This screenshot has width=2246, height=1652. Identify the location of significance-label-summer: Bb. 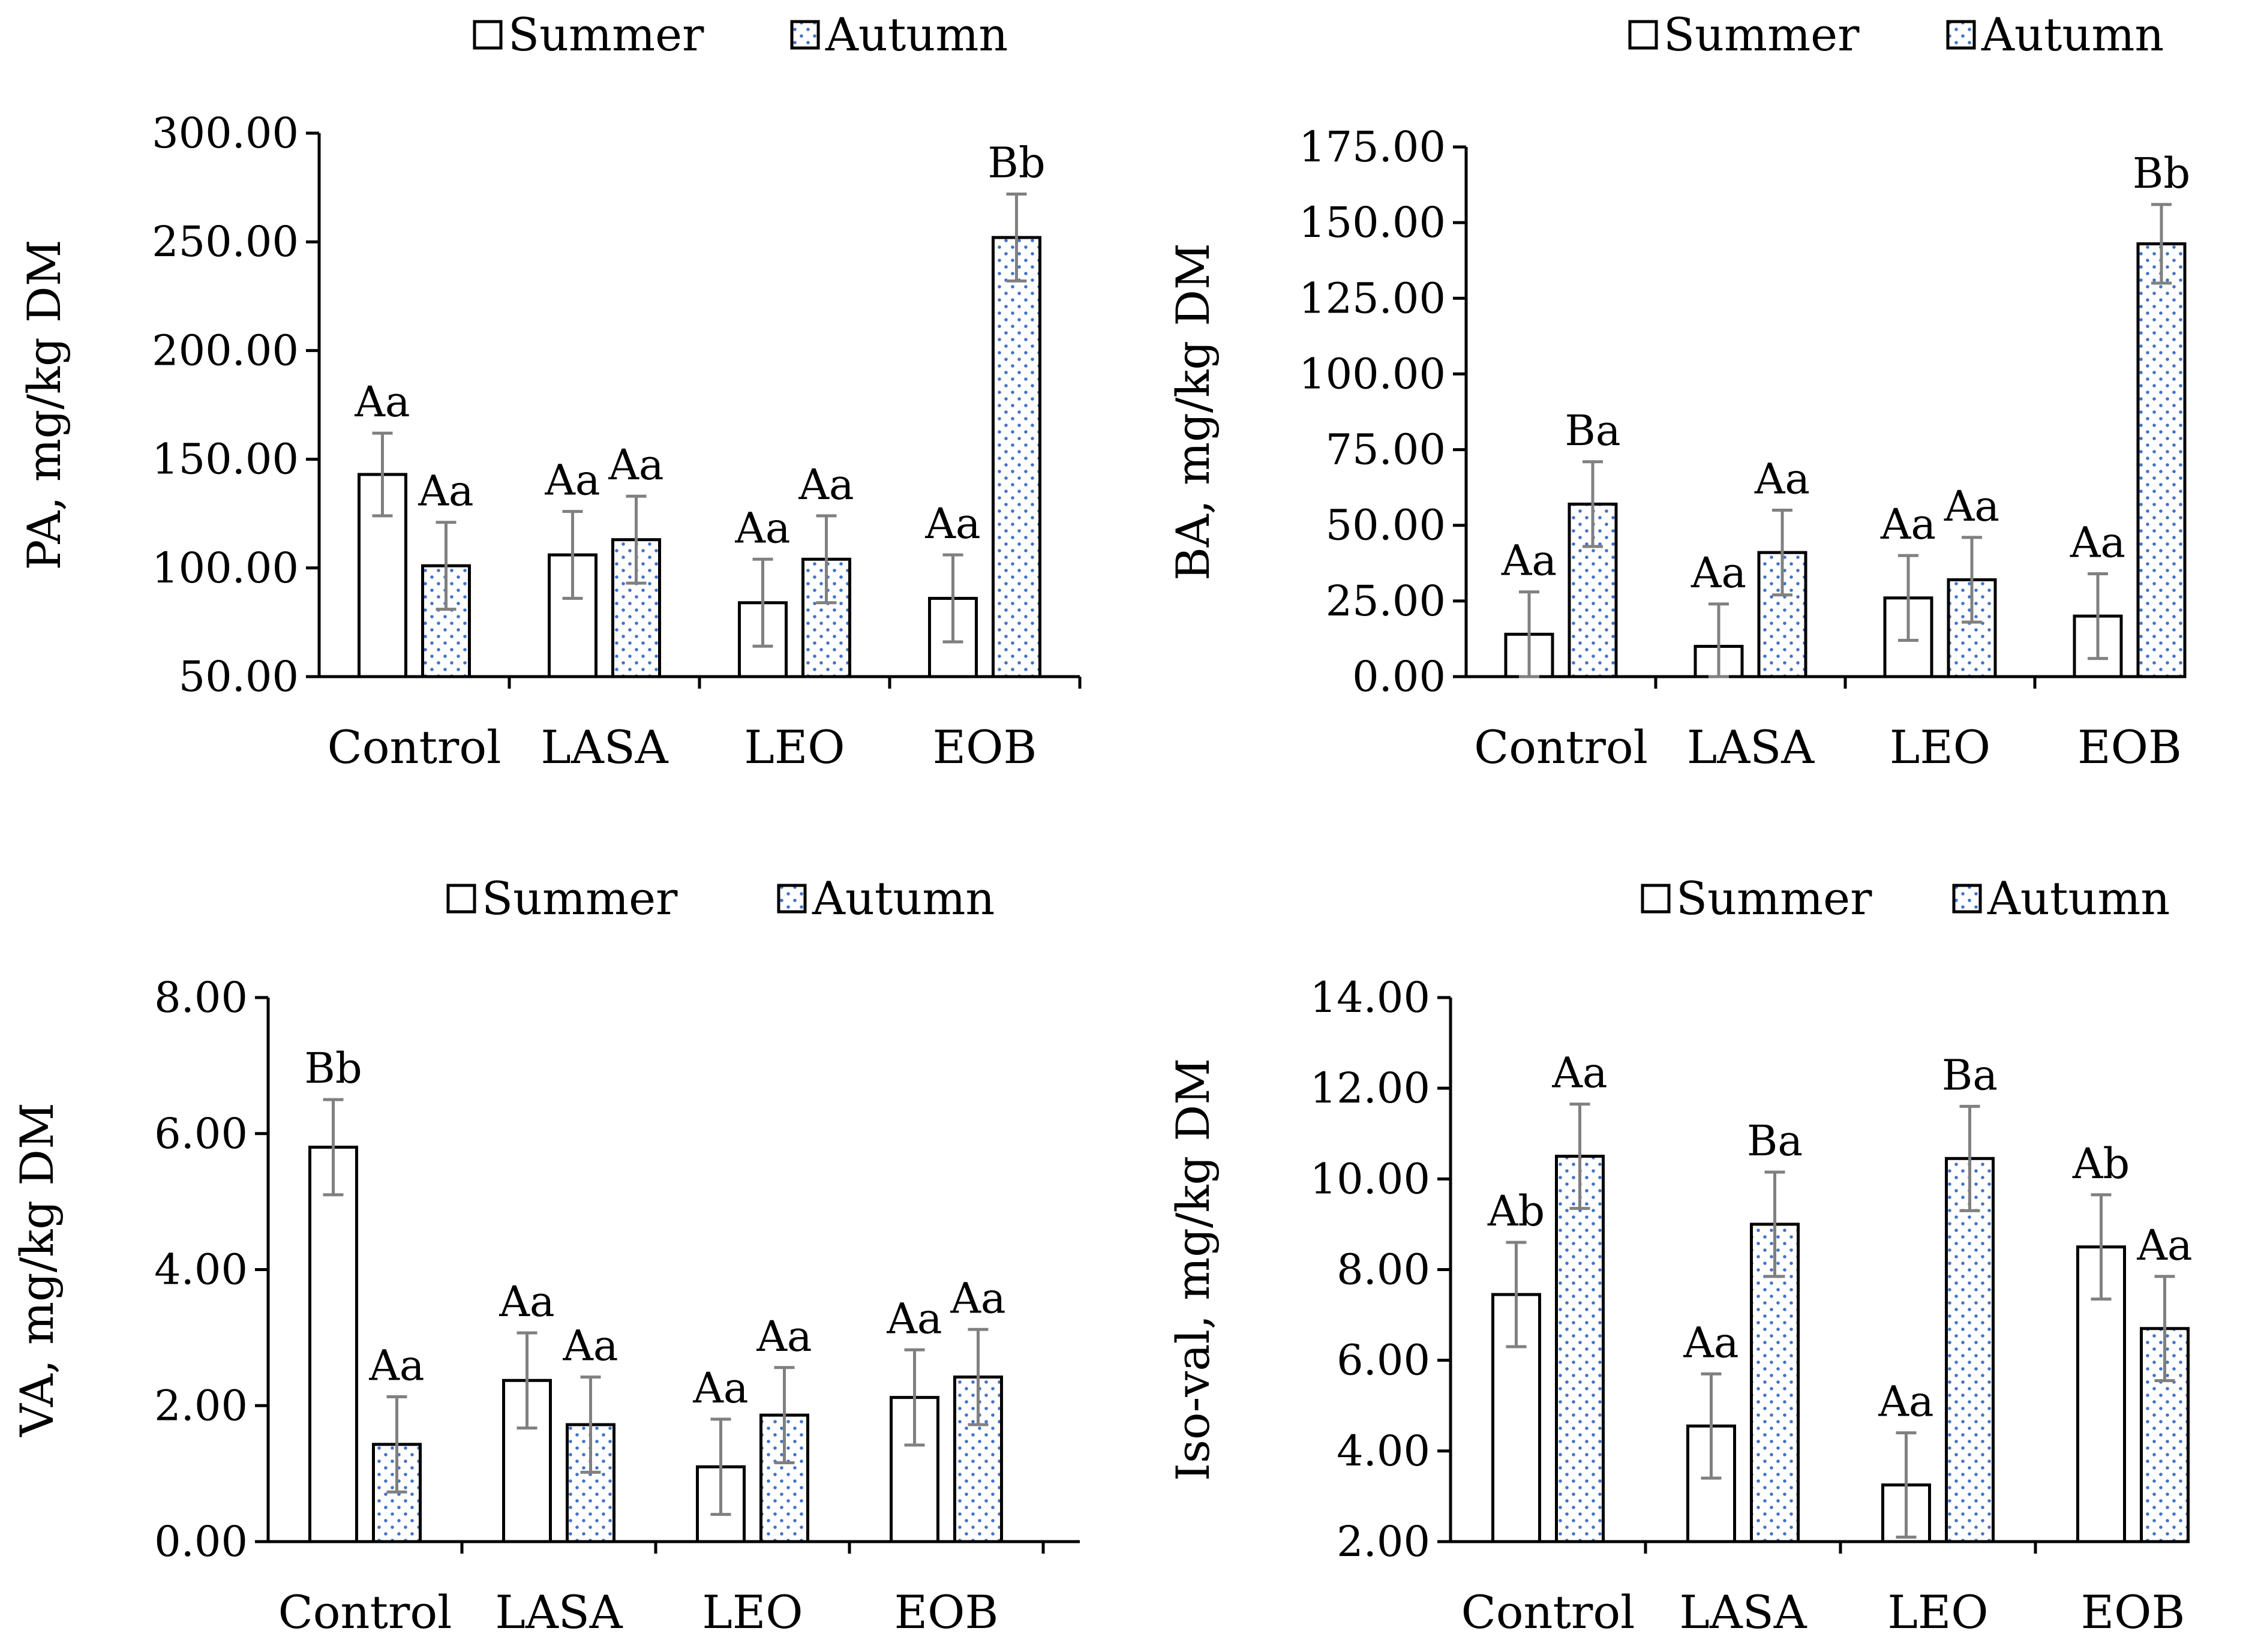
(333, 1068).